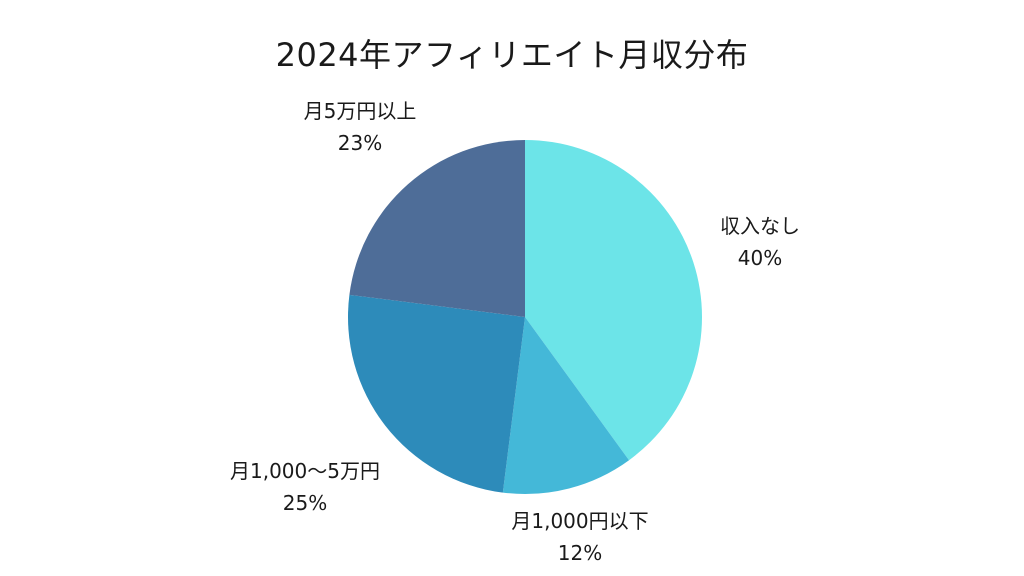  Describe the element at coordinates (760, 226) in the screenshot. I see `slice-label-text: 収入なし` at that location.